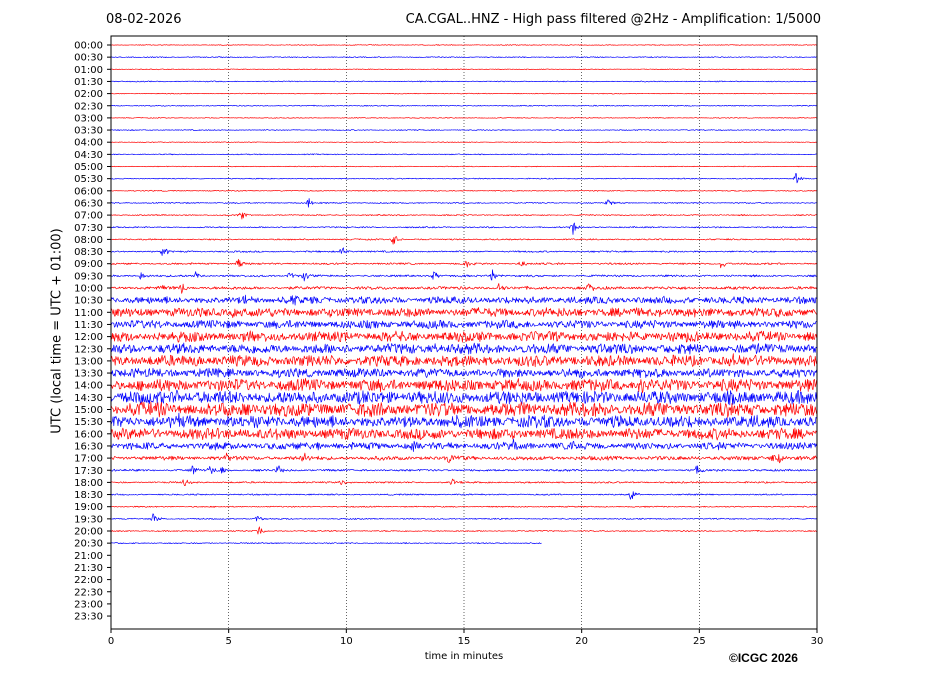  What do you see at coordinates (88, 434) in the screenshot?
I see `y-tick-label: 16:00` at bounding box center [88, 434].